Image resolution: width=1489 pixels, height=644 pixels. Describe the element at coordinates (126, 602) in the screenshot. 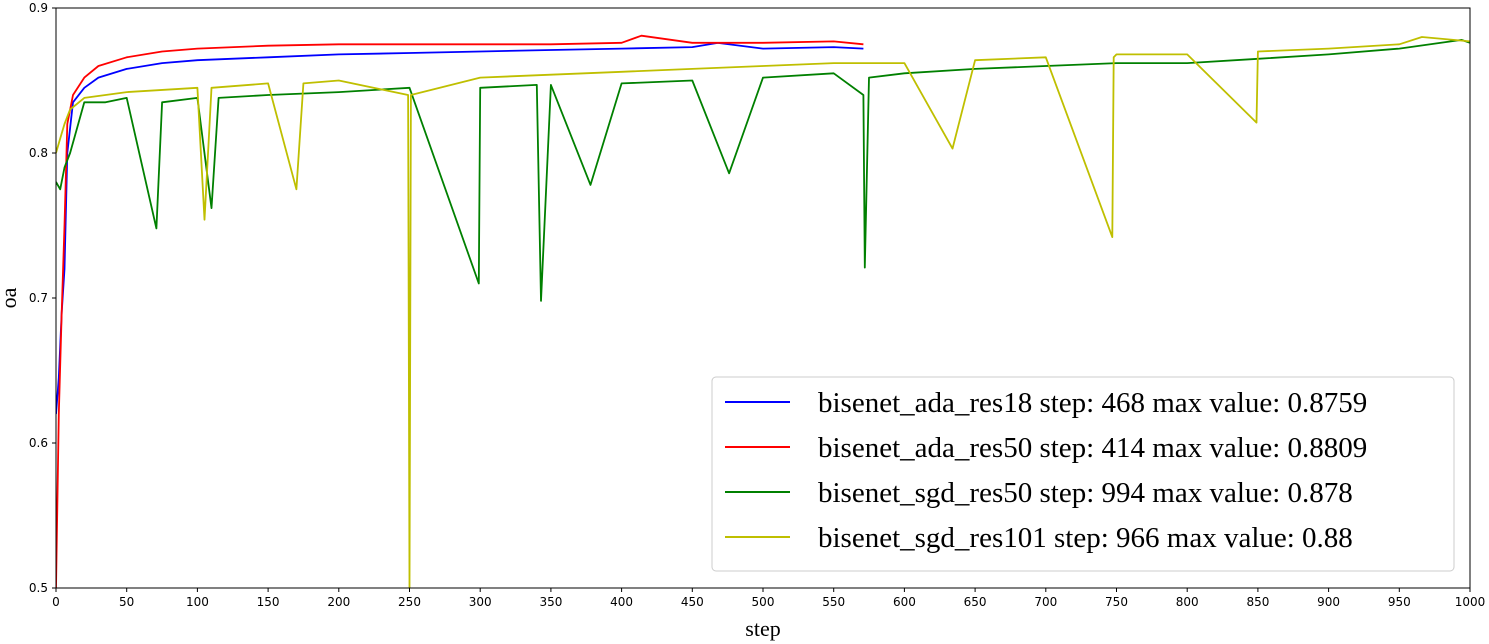

I see `x-tick-label: 50` at that location.